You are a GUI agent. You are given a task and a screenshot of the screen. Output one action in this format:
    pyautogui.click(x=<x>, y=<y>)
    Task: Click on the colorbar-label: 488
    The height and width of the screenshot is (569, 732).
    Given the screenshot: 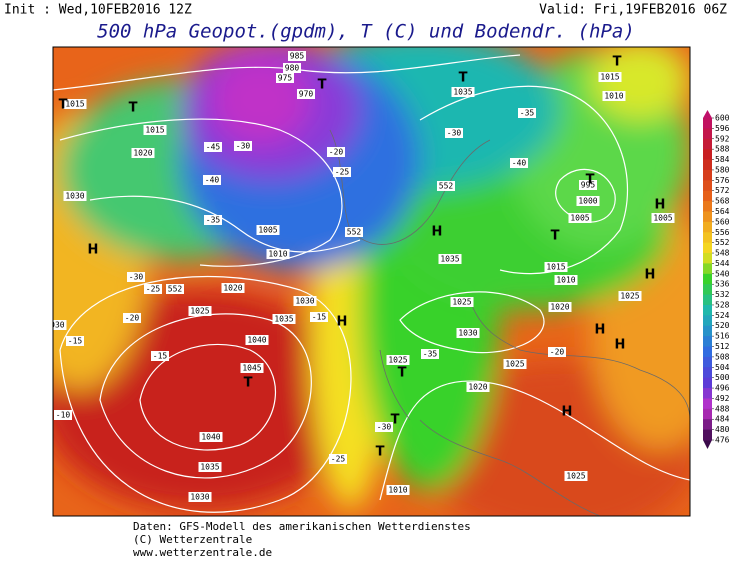 What is the action you would take?
    pyautogui.click(x=722, y=408)
    